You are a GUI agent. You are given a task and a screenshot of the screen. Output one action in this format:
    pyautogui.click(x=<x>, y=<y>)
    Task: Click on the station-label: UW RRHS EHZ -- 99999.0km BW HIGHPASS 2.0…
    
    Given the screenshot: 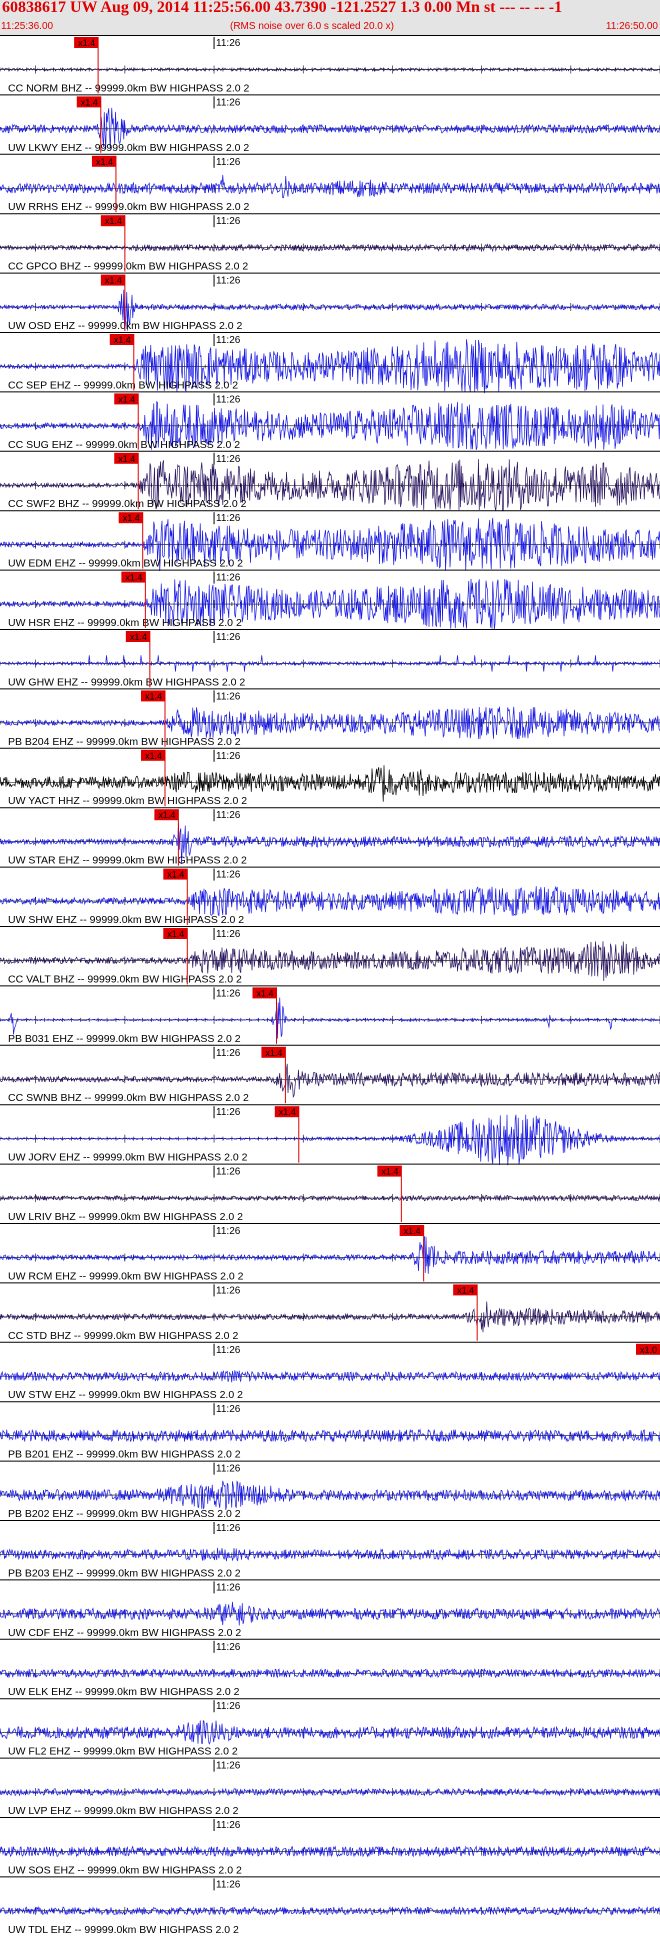 What is the action you would take?
    pyautogui.click(x=129, y=207)
    